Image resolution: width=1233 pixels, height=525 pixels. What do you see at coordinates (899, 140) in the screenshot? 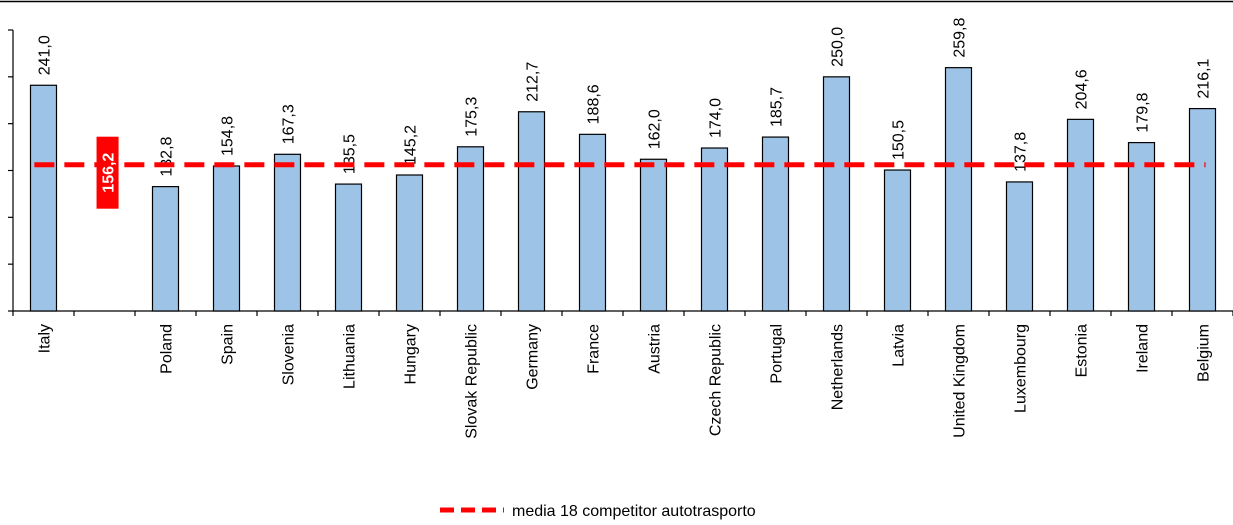
I see `data-label: 150,5` at bounding box center [899, 140].